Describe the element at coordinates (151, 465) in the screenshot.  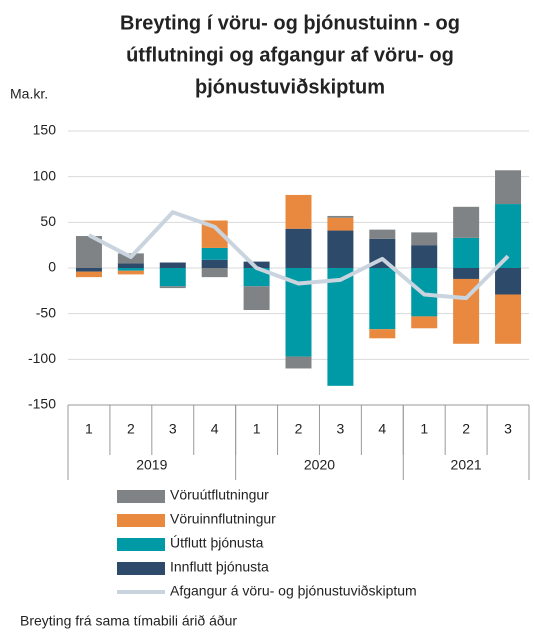
I see `group-label: 2019` at that location.